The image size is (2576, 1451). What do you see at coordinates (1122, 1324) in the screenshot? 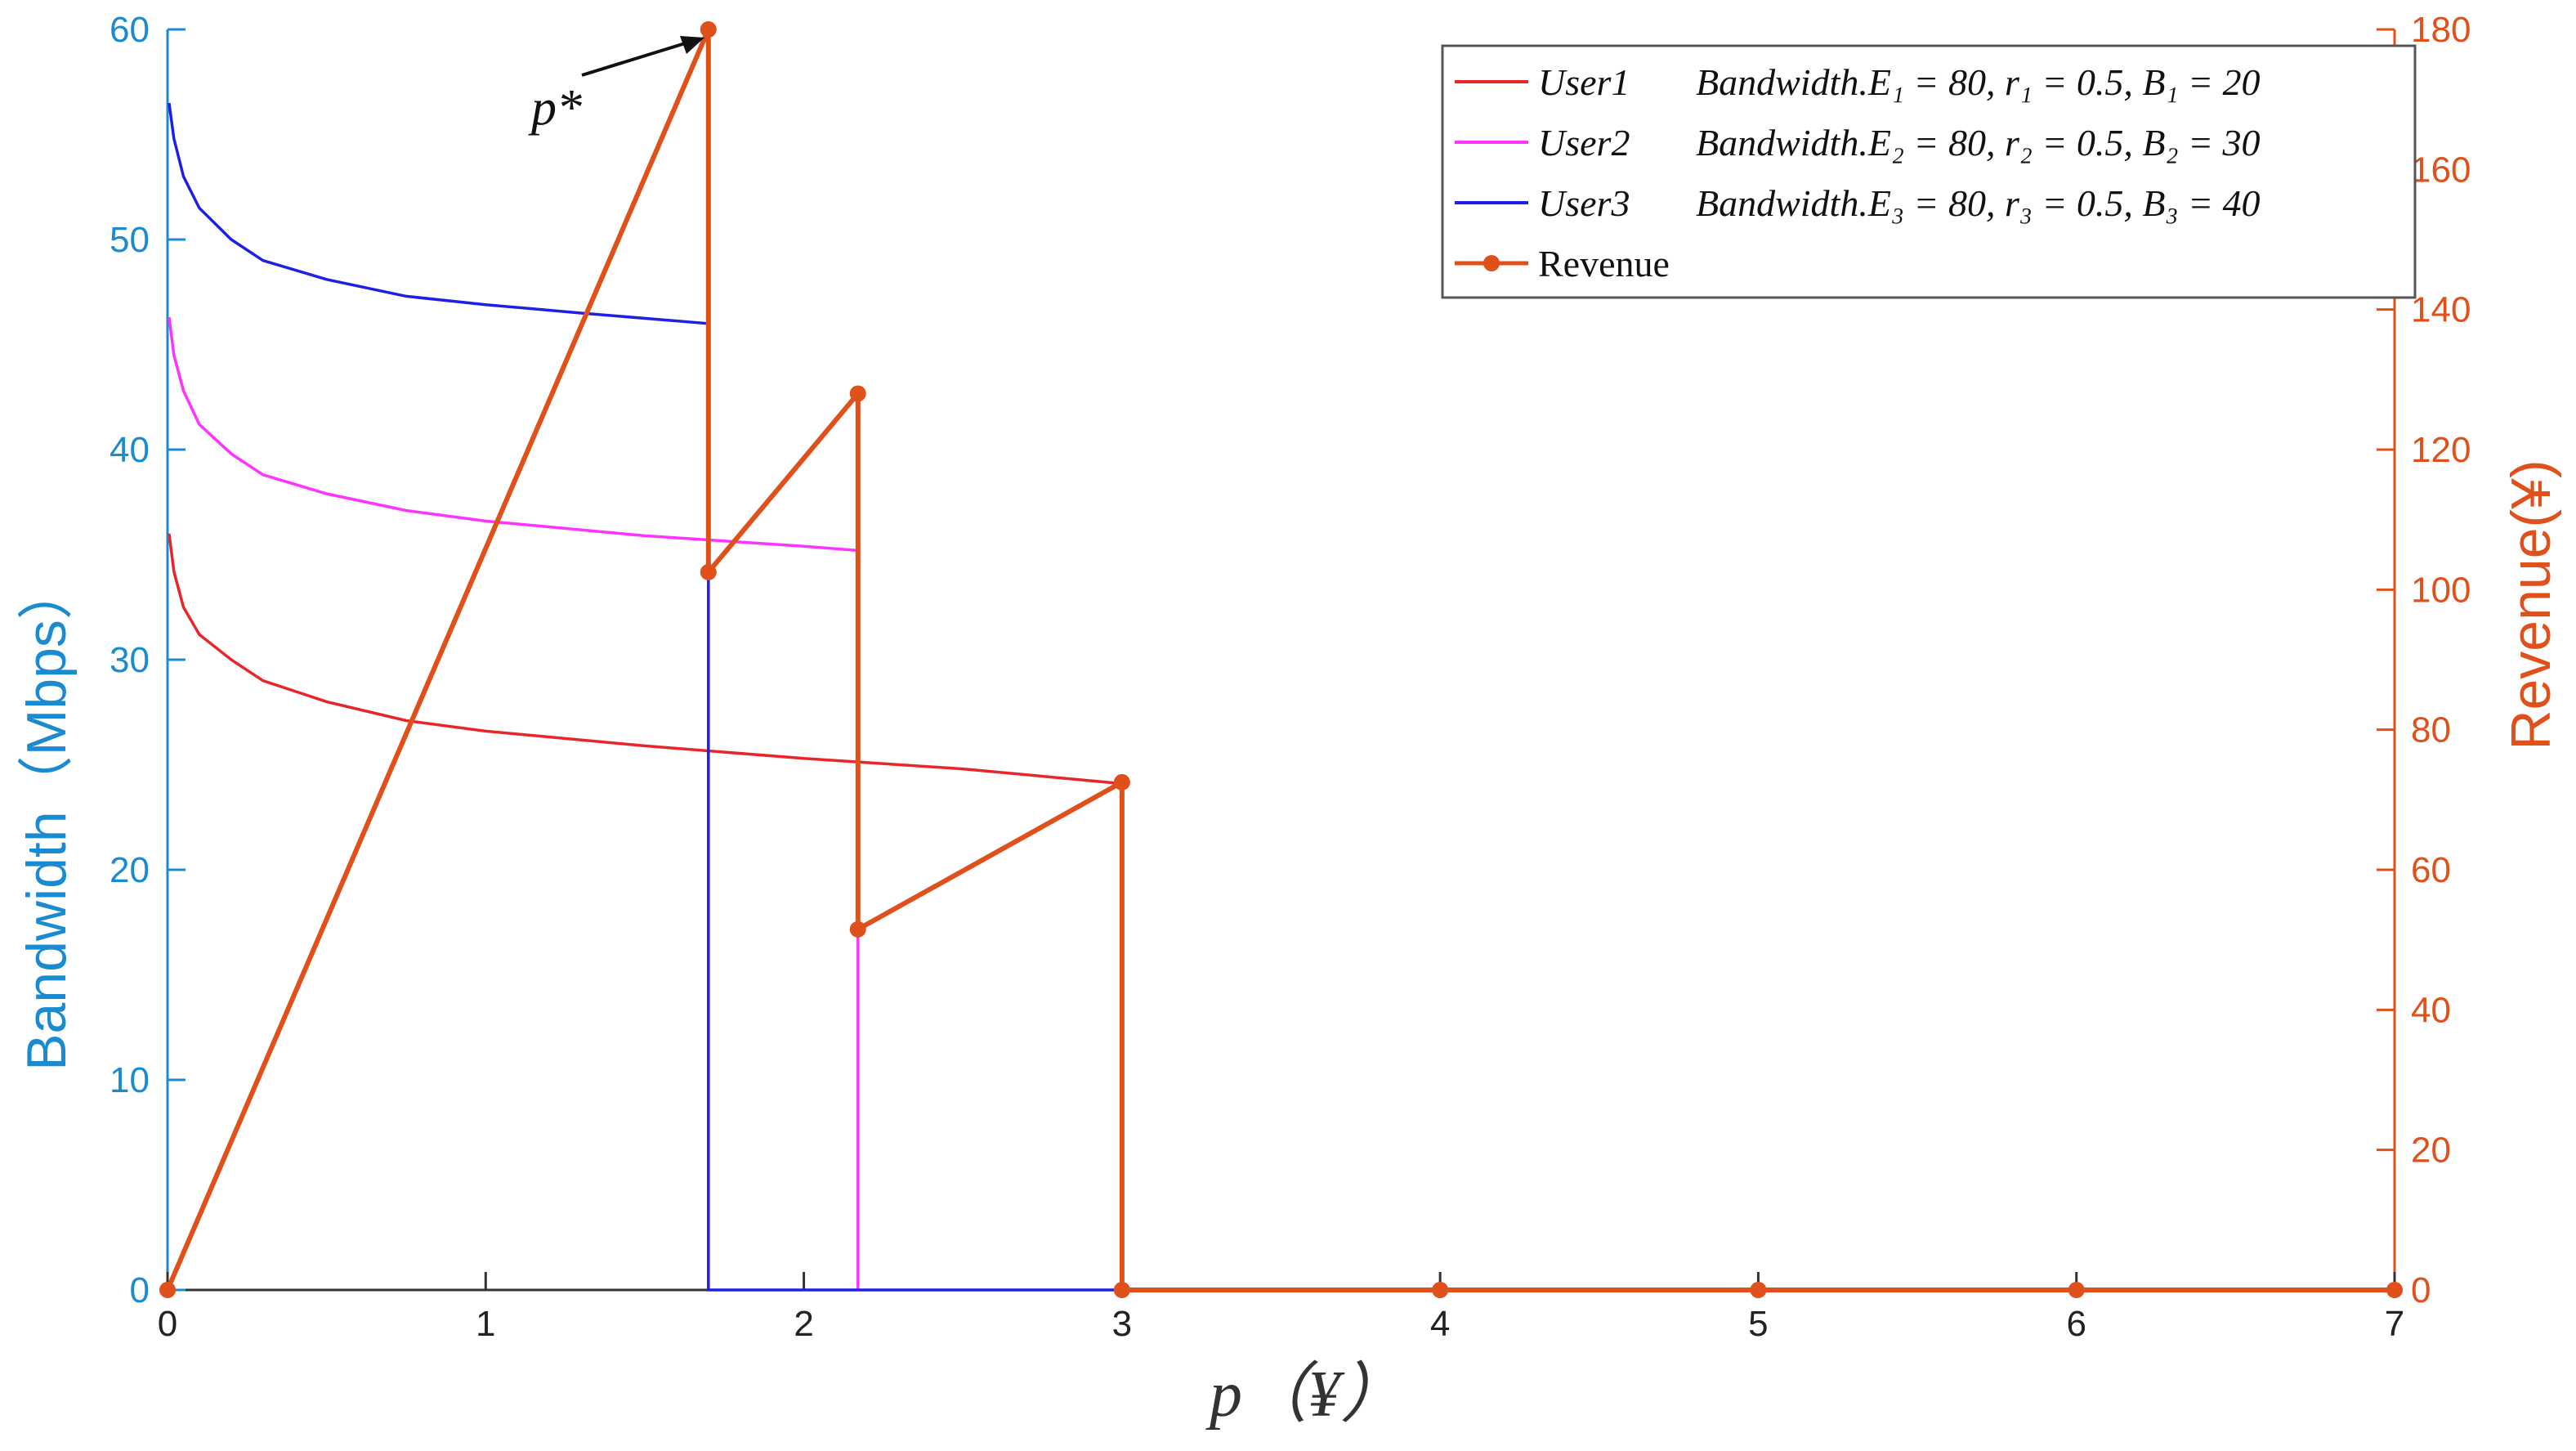
I see `x-tick-label: 3` at bounding box center [1122, 1324].